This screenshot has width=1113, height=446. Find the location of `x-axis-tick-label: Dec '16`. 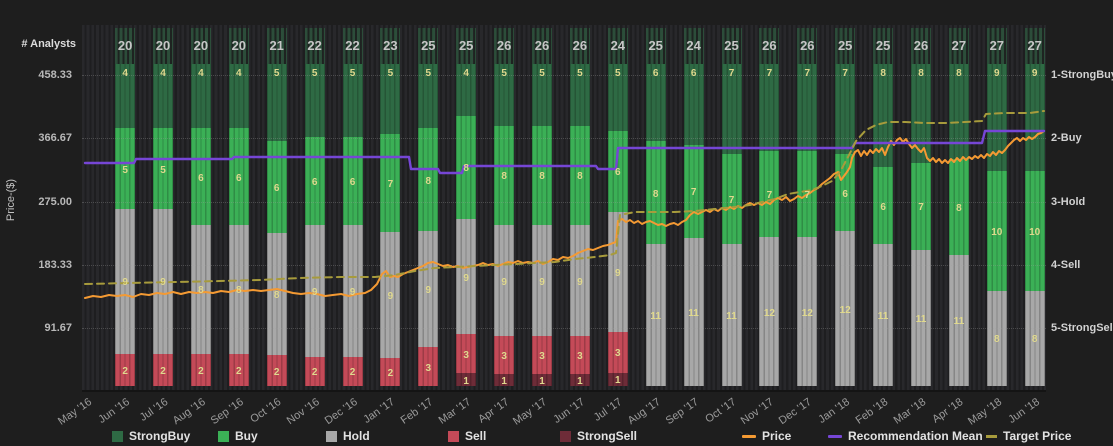

x-axis-tick-label: Dec '16 is located at coordinates (341, 412).